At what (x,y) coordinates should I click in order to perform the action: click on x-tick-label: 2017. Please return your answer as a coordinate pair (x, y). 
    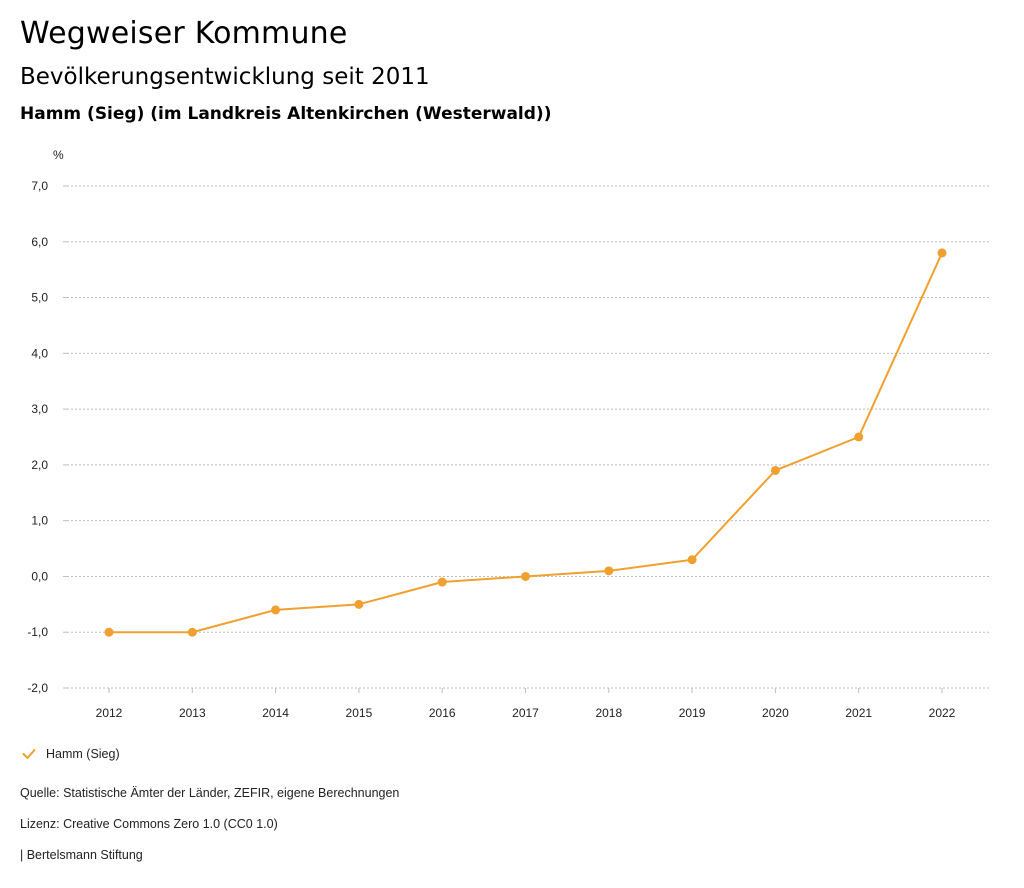
    Looking at the image, I should click on (525, 713).